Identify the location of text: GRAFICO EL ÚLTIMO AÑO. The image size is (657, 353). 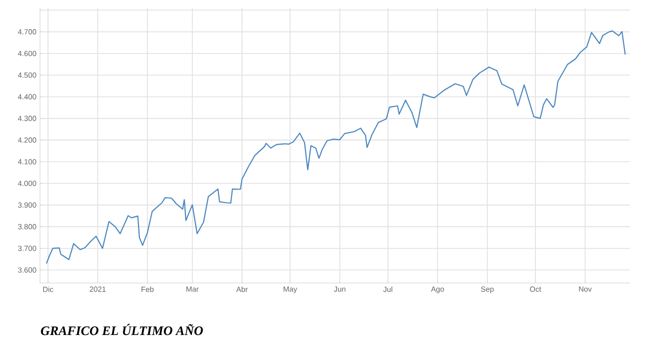
(121, 330).